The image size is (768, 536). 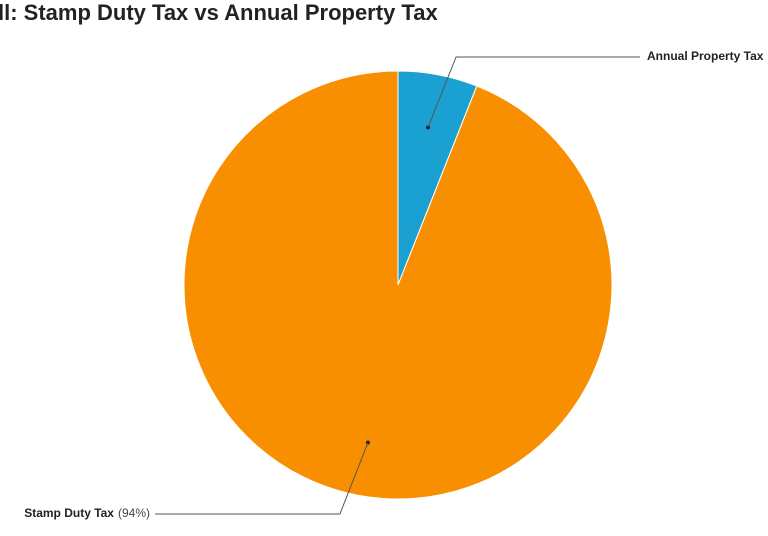 I want to click on slice-name: Annual Property Tax, so click(x=705, y=56).